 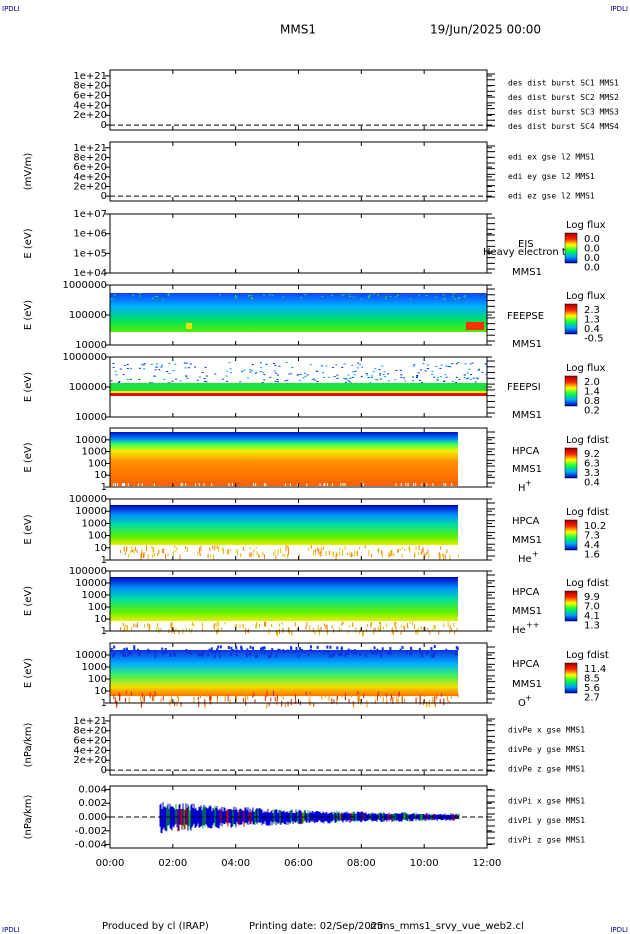 What do you see at coordinates (528, 698) in the screenshot?
I see `species-charge: +` at bounding box center [528, 698].